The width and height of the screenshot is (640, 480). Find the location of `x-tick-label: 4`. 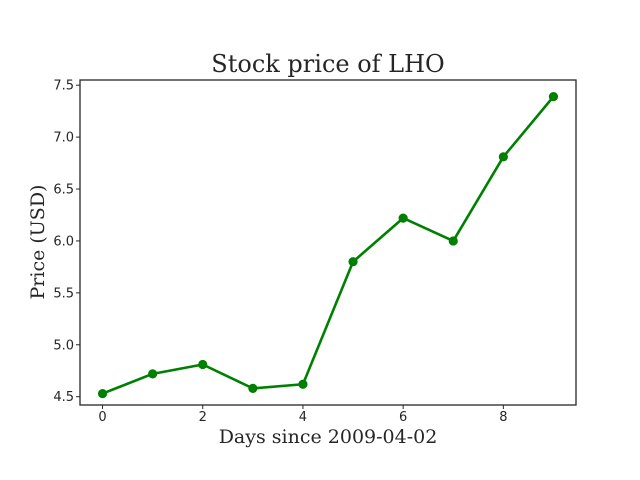

x-tick-label: 4 is located at coordinates (303, 417).